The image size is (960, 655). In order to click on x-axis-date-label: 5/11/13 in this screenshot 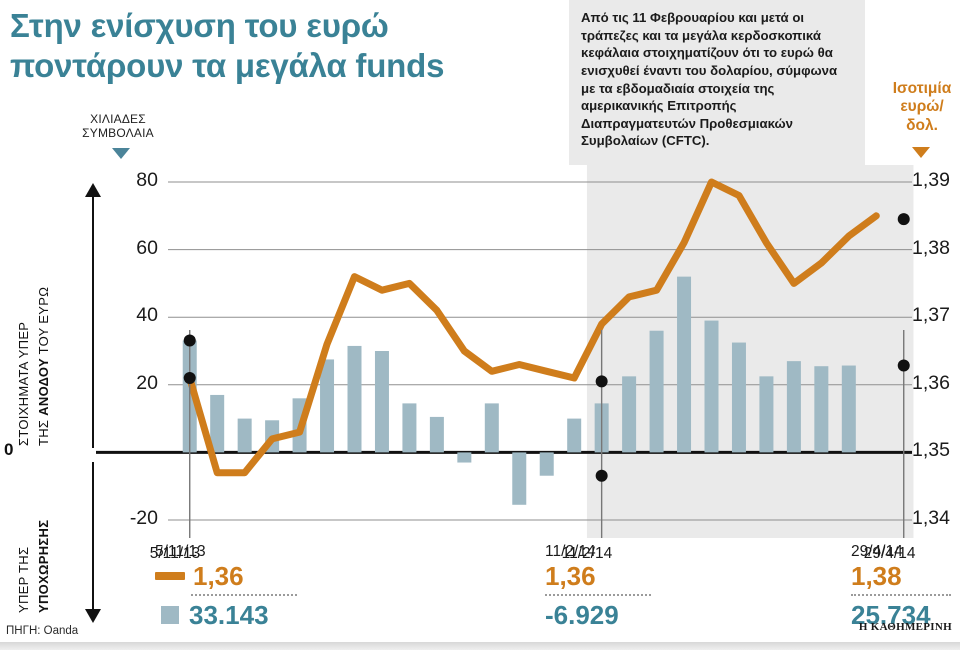, I will do `click(175, 553)`.